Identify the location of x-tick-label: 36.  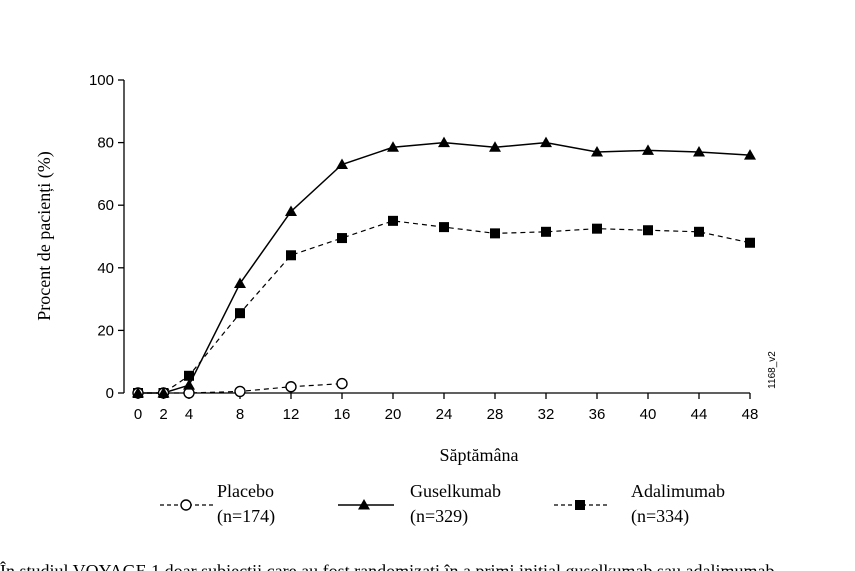
(597, 414).